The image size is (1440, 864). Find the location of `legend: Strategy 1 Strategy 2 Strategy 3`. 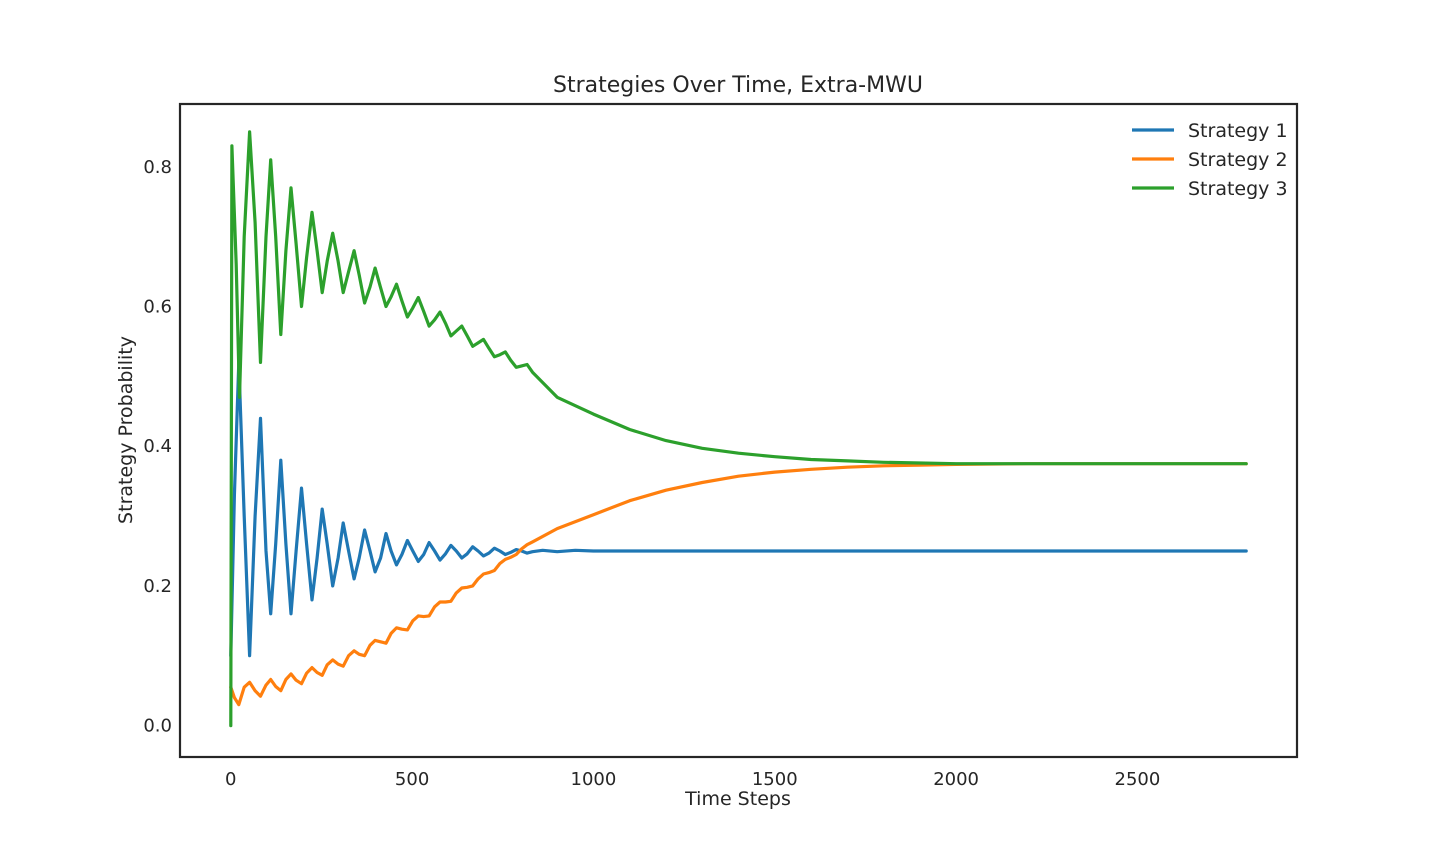

legend: Strategy 1 Strategy 2 Strategy 3 is located at coordinates (1210, 160).